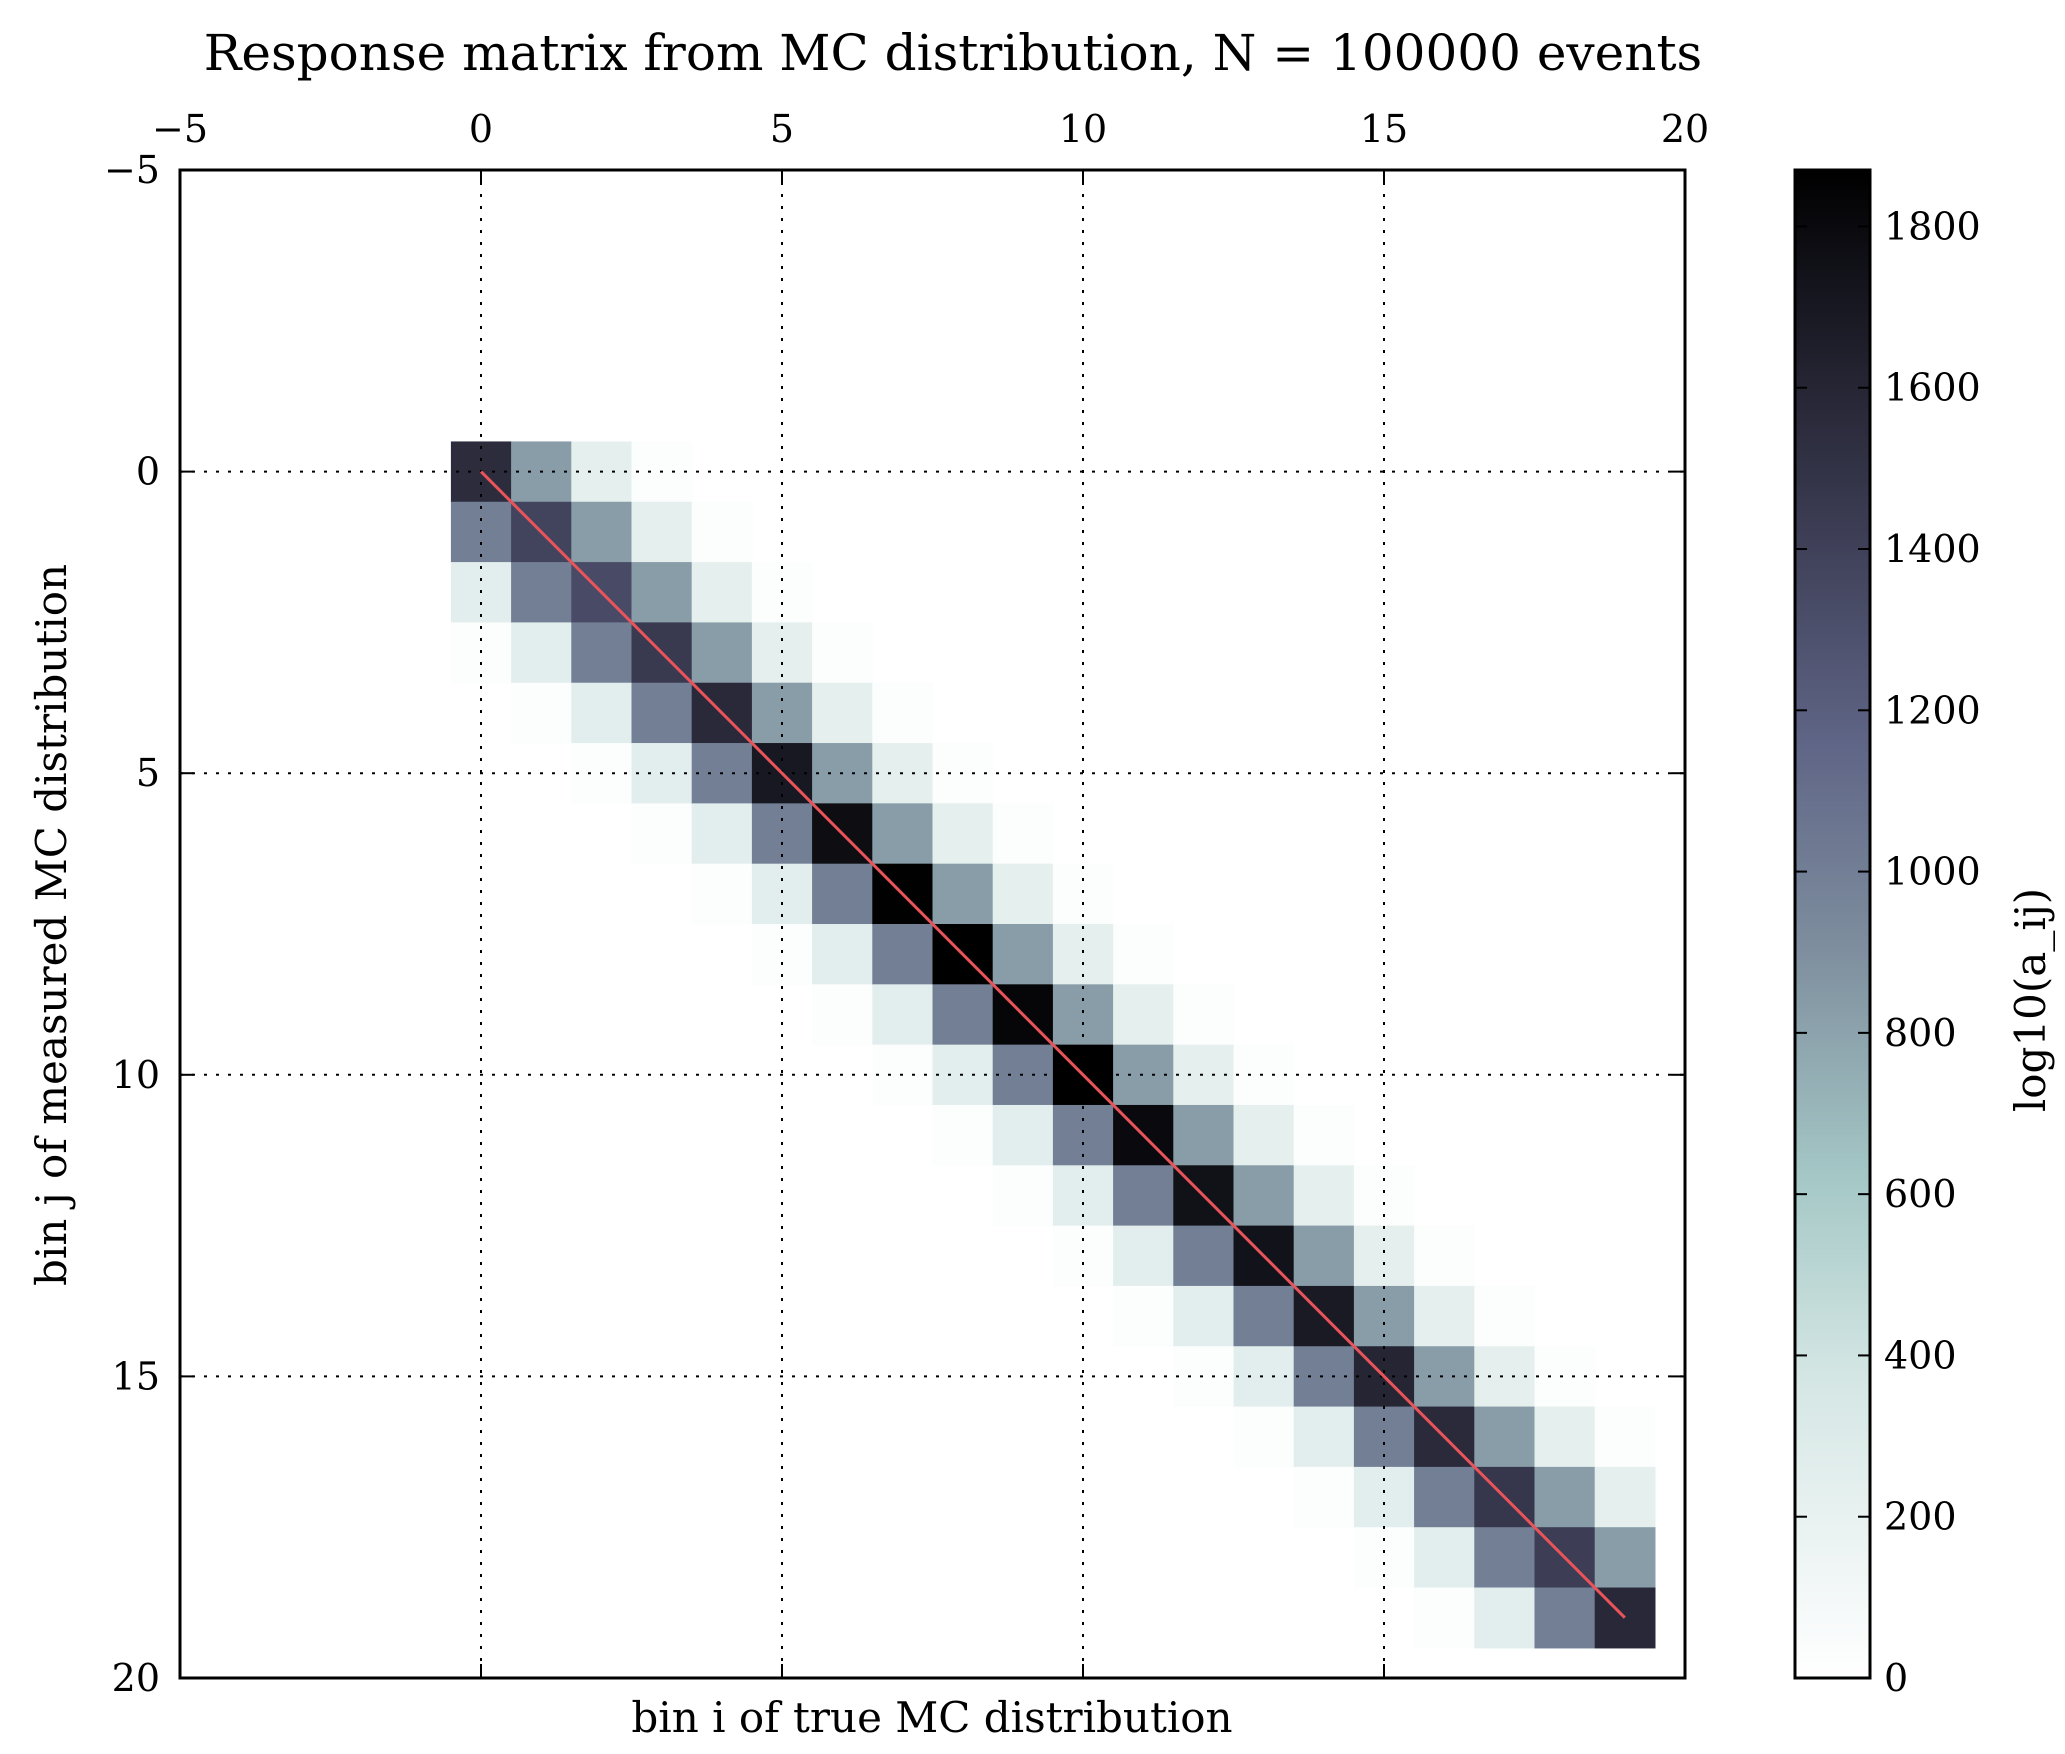 The width and height of the screenshot is (2065, 1754). I want to click on colorbar-frame, so click(1832, 924).